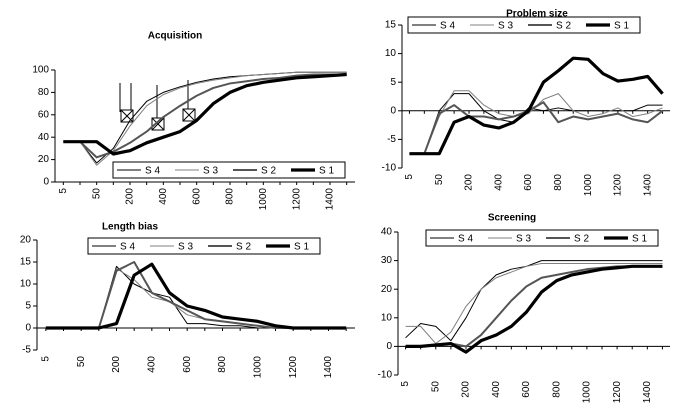  What do you see at coordinates (387, 260) in the screenshot?
I see `y-tick-label: 30` at bounding box center [387, 260].